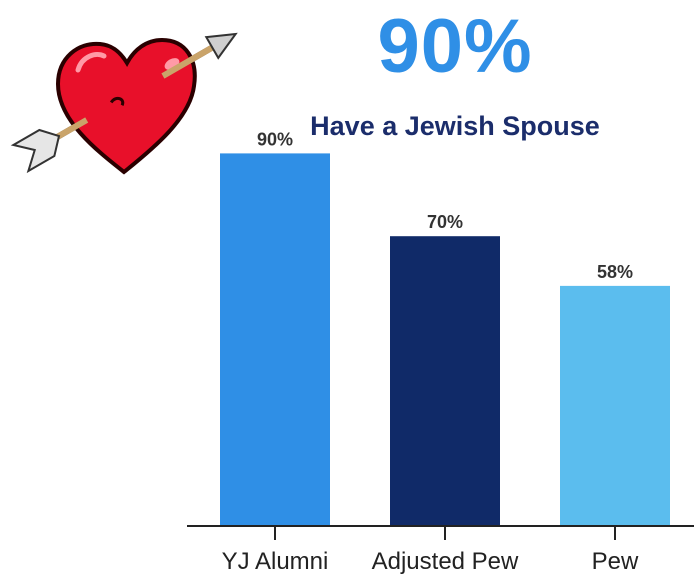  What do you see at coordinates (275, 139) in the screenshot?
I see `bar-value-label-0: 90%` at bounding box center [275, 139].